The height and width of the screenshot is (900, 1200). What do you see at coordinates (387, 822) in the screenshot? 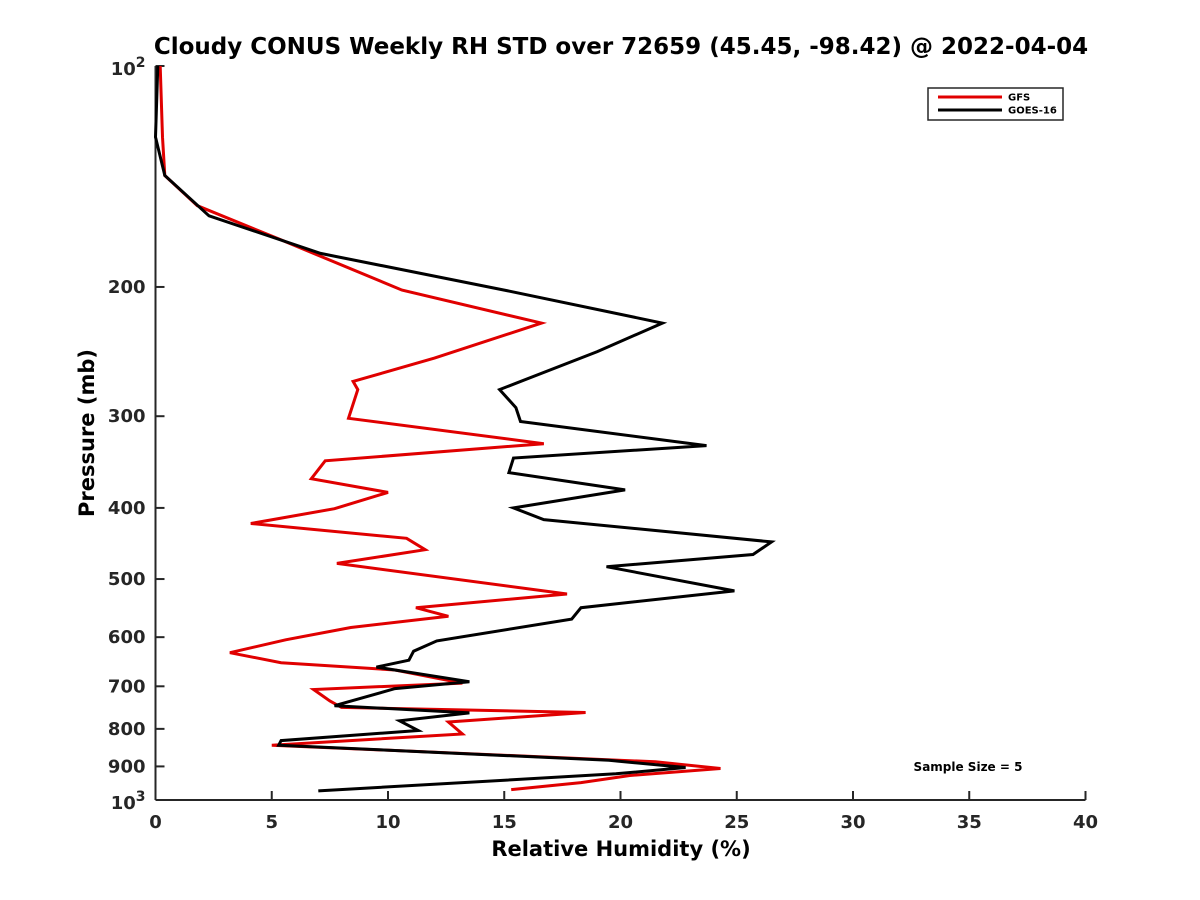
I see `x-tick-label: 10` at bounding box center [387, 822].